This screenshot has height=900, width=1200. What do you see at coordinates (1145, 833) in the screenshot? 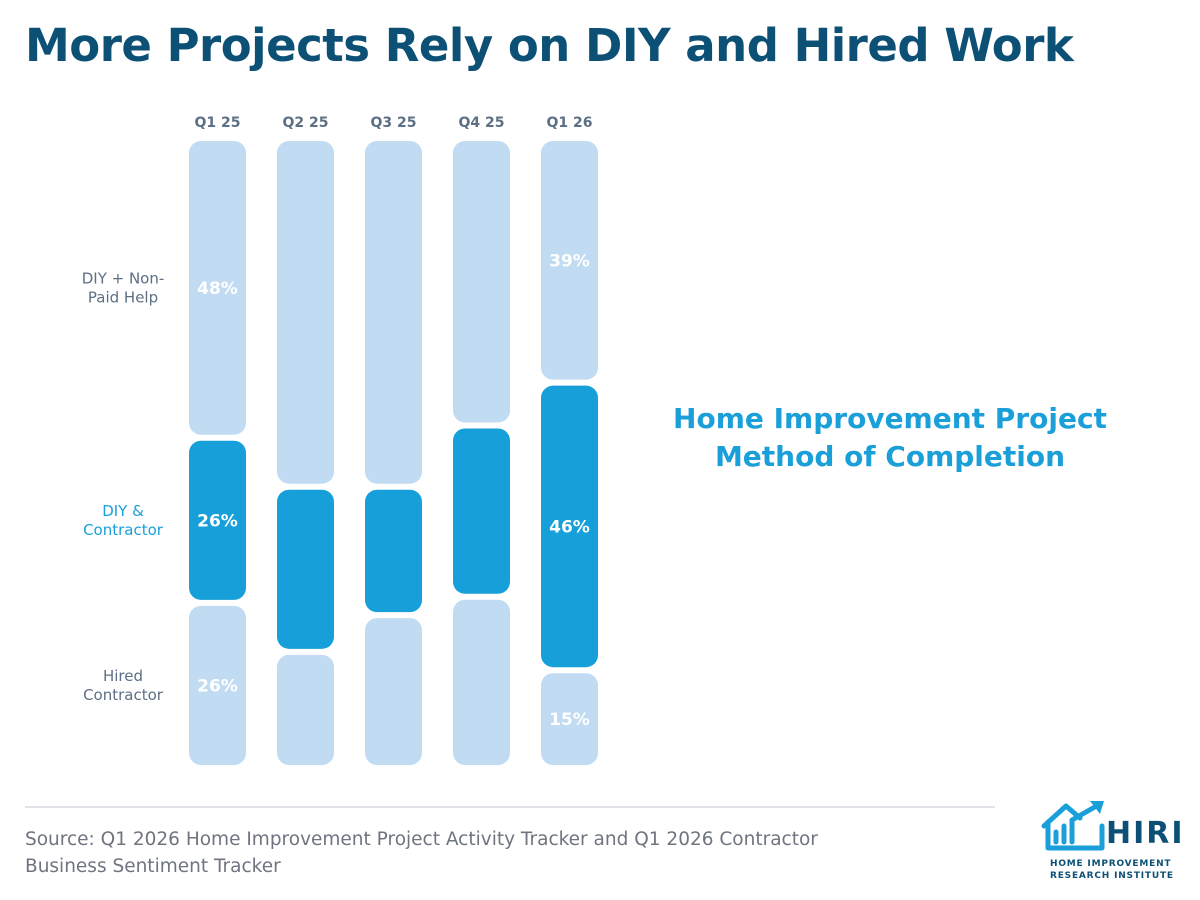
I see `logo-wordmark: HIRI` at bounding box center [1145, 833].